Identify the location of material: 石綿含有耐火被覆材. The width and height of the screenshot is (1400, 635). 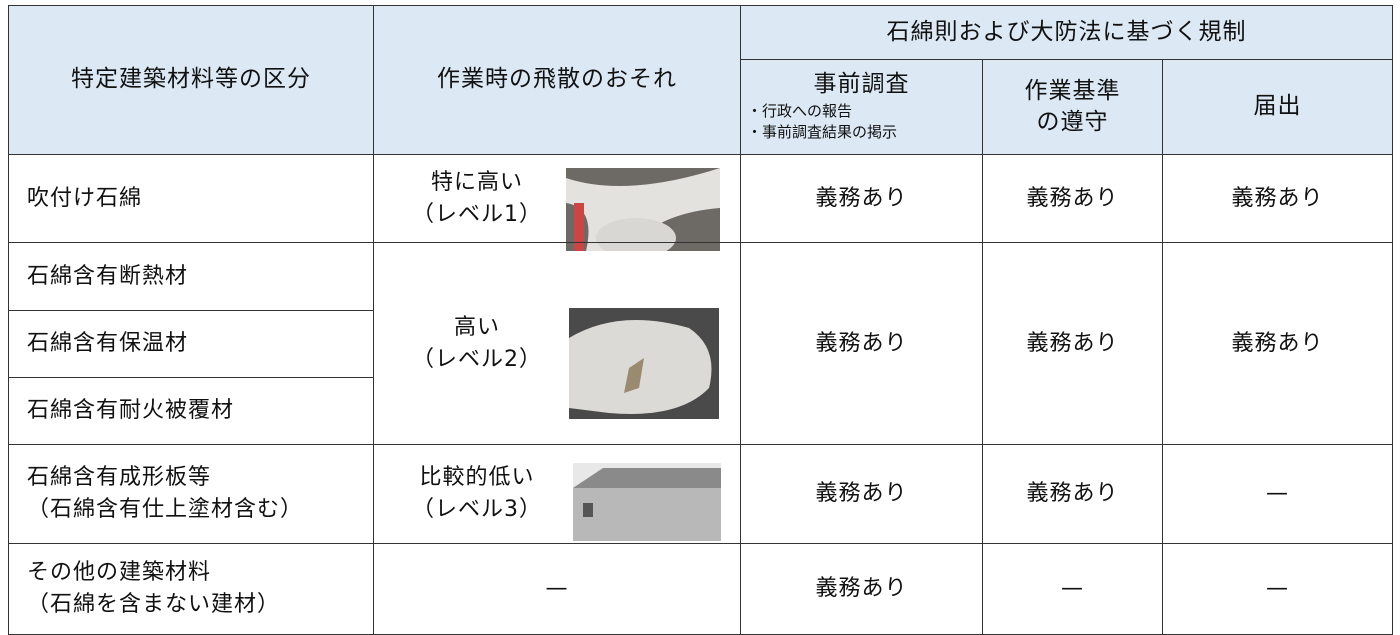
(131, 411).